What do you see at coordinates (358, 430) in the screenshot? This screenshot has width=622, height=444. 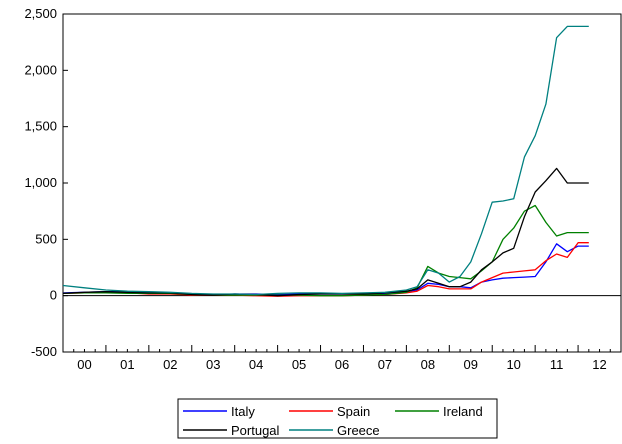 I see `legend-label-greece: Greece` at bounding box center [358, 430].